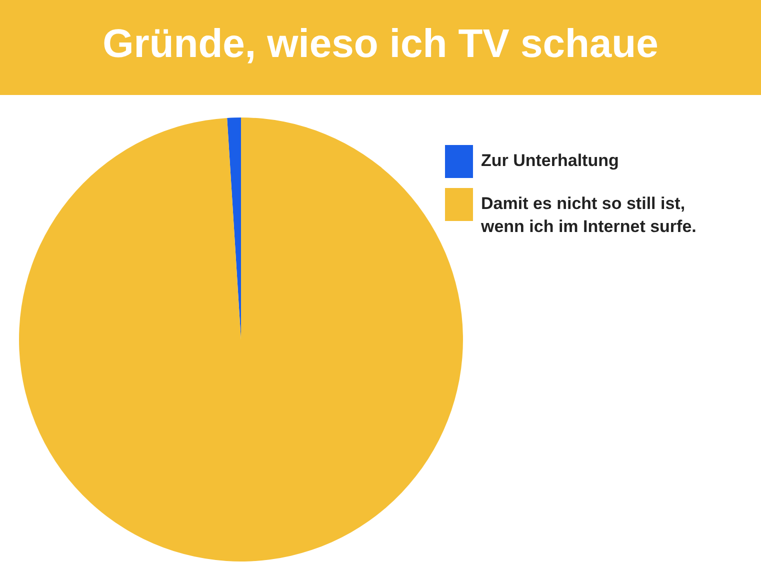  What do you see at coordinates (550, 161) in the screenshot?
I see `legend-label: Zur Unterhaltung` at bounding box center [550, 161].